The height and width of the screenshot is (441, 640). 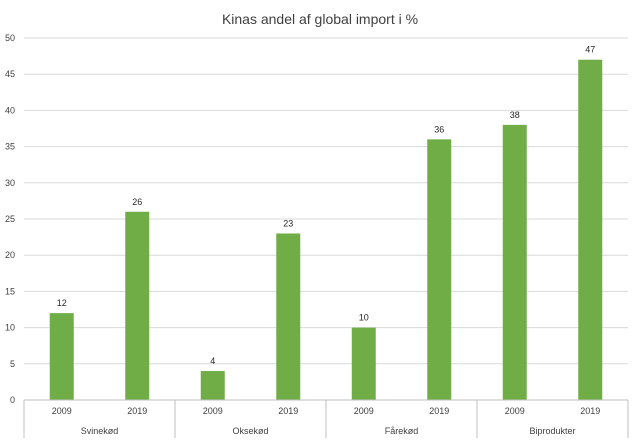 What do you see at coordinates (10, 74) in the screenshot?
I see `y-tick-label: 45` at bounding box center [10, 74].